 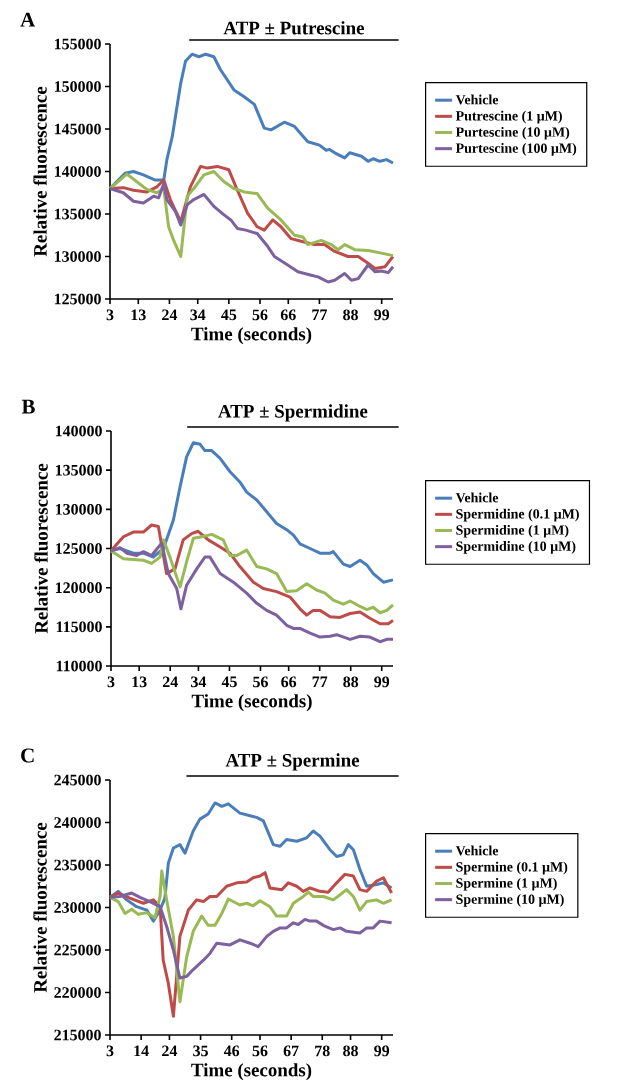 I want to click on x-tick-label: 78, so click(x=322, y=1051).